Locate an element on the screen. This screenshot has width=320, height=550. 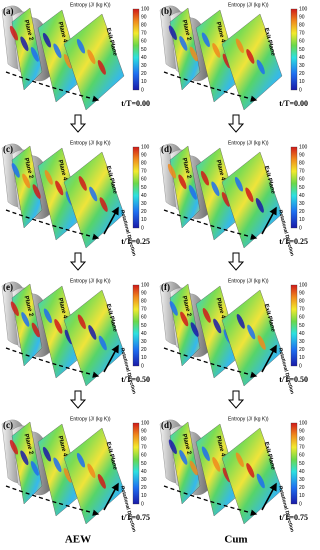
colorbar-tick: 100 is located at coordinates (145, 147).